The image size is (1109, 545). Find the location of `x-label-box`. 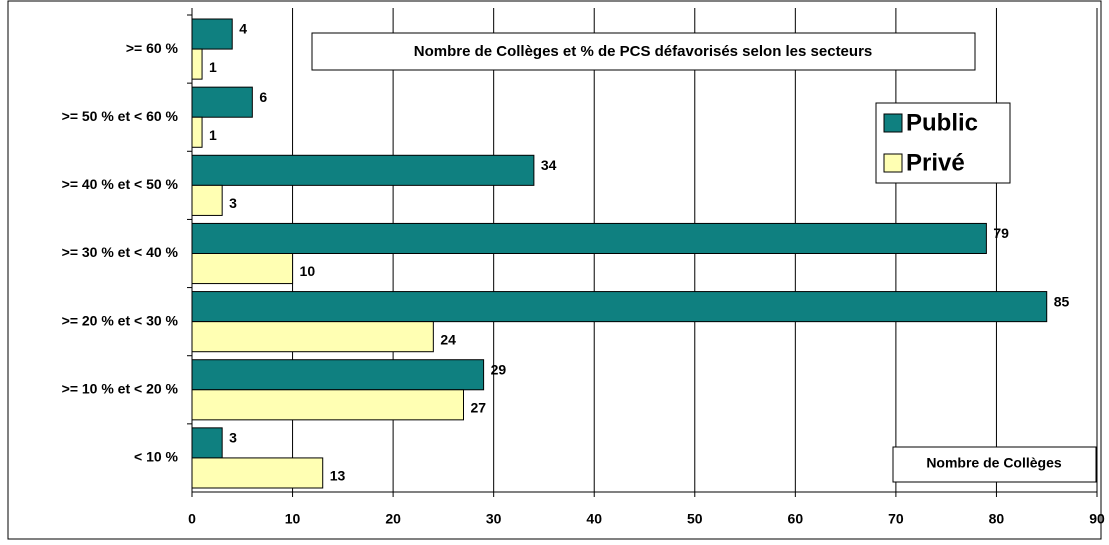

x-label-box is located at coordinates (994, 464).